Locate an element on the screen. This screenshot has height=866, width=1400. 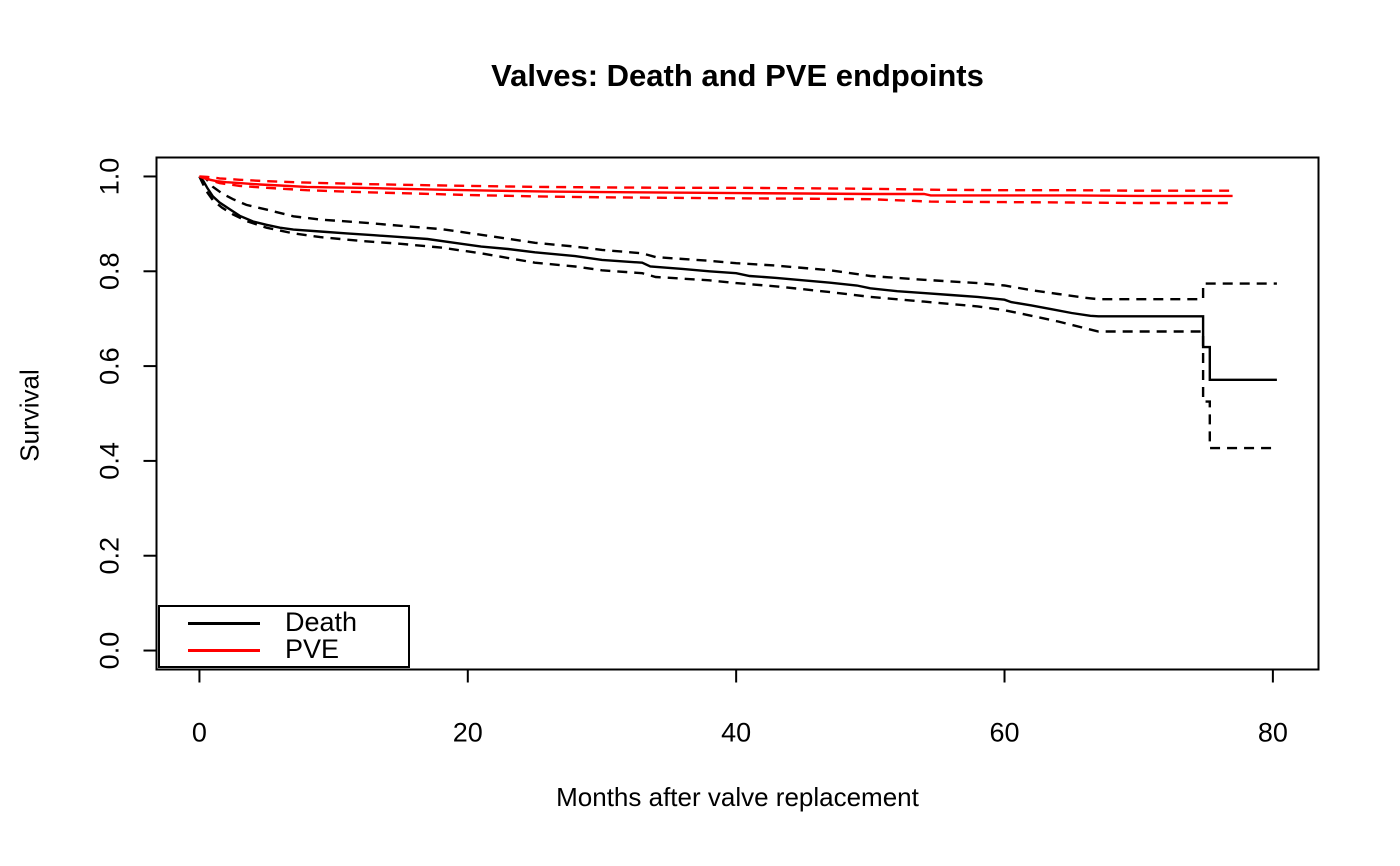
y-tick-label: 0.2 is located at coordinates (110, 556).